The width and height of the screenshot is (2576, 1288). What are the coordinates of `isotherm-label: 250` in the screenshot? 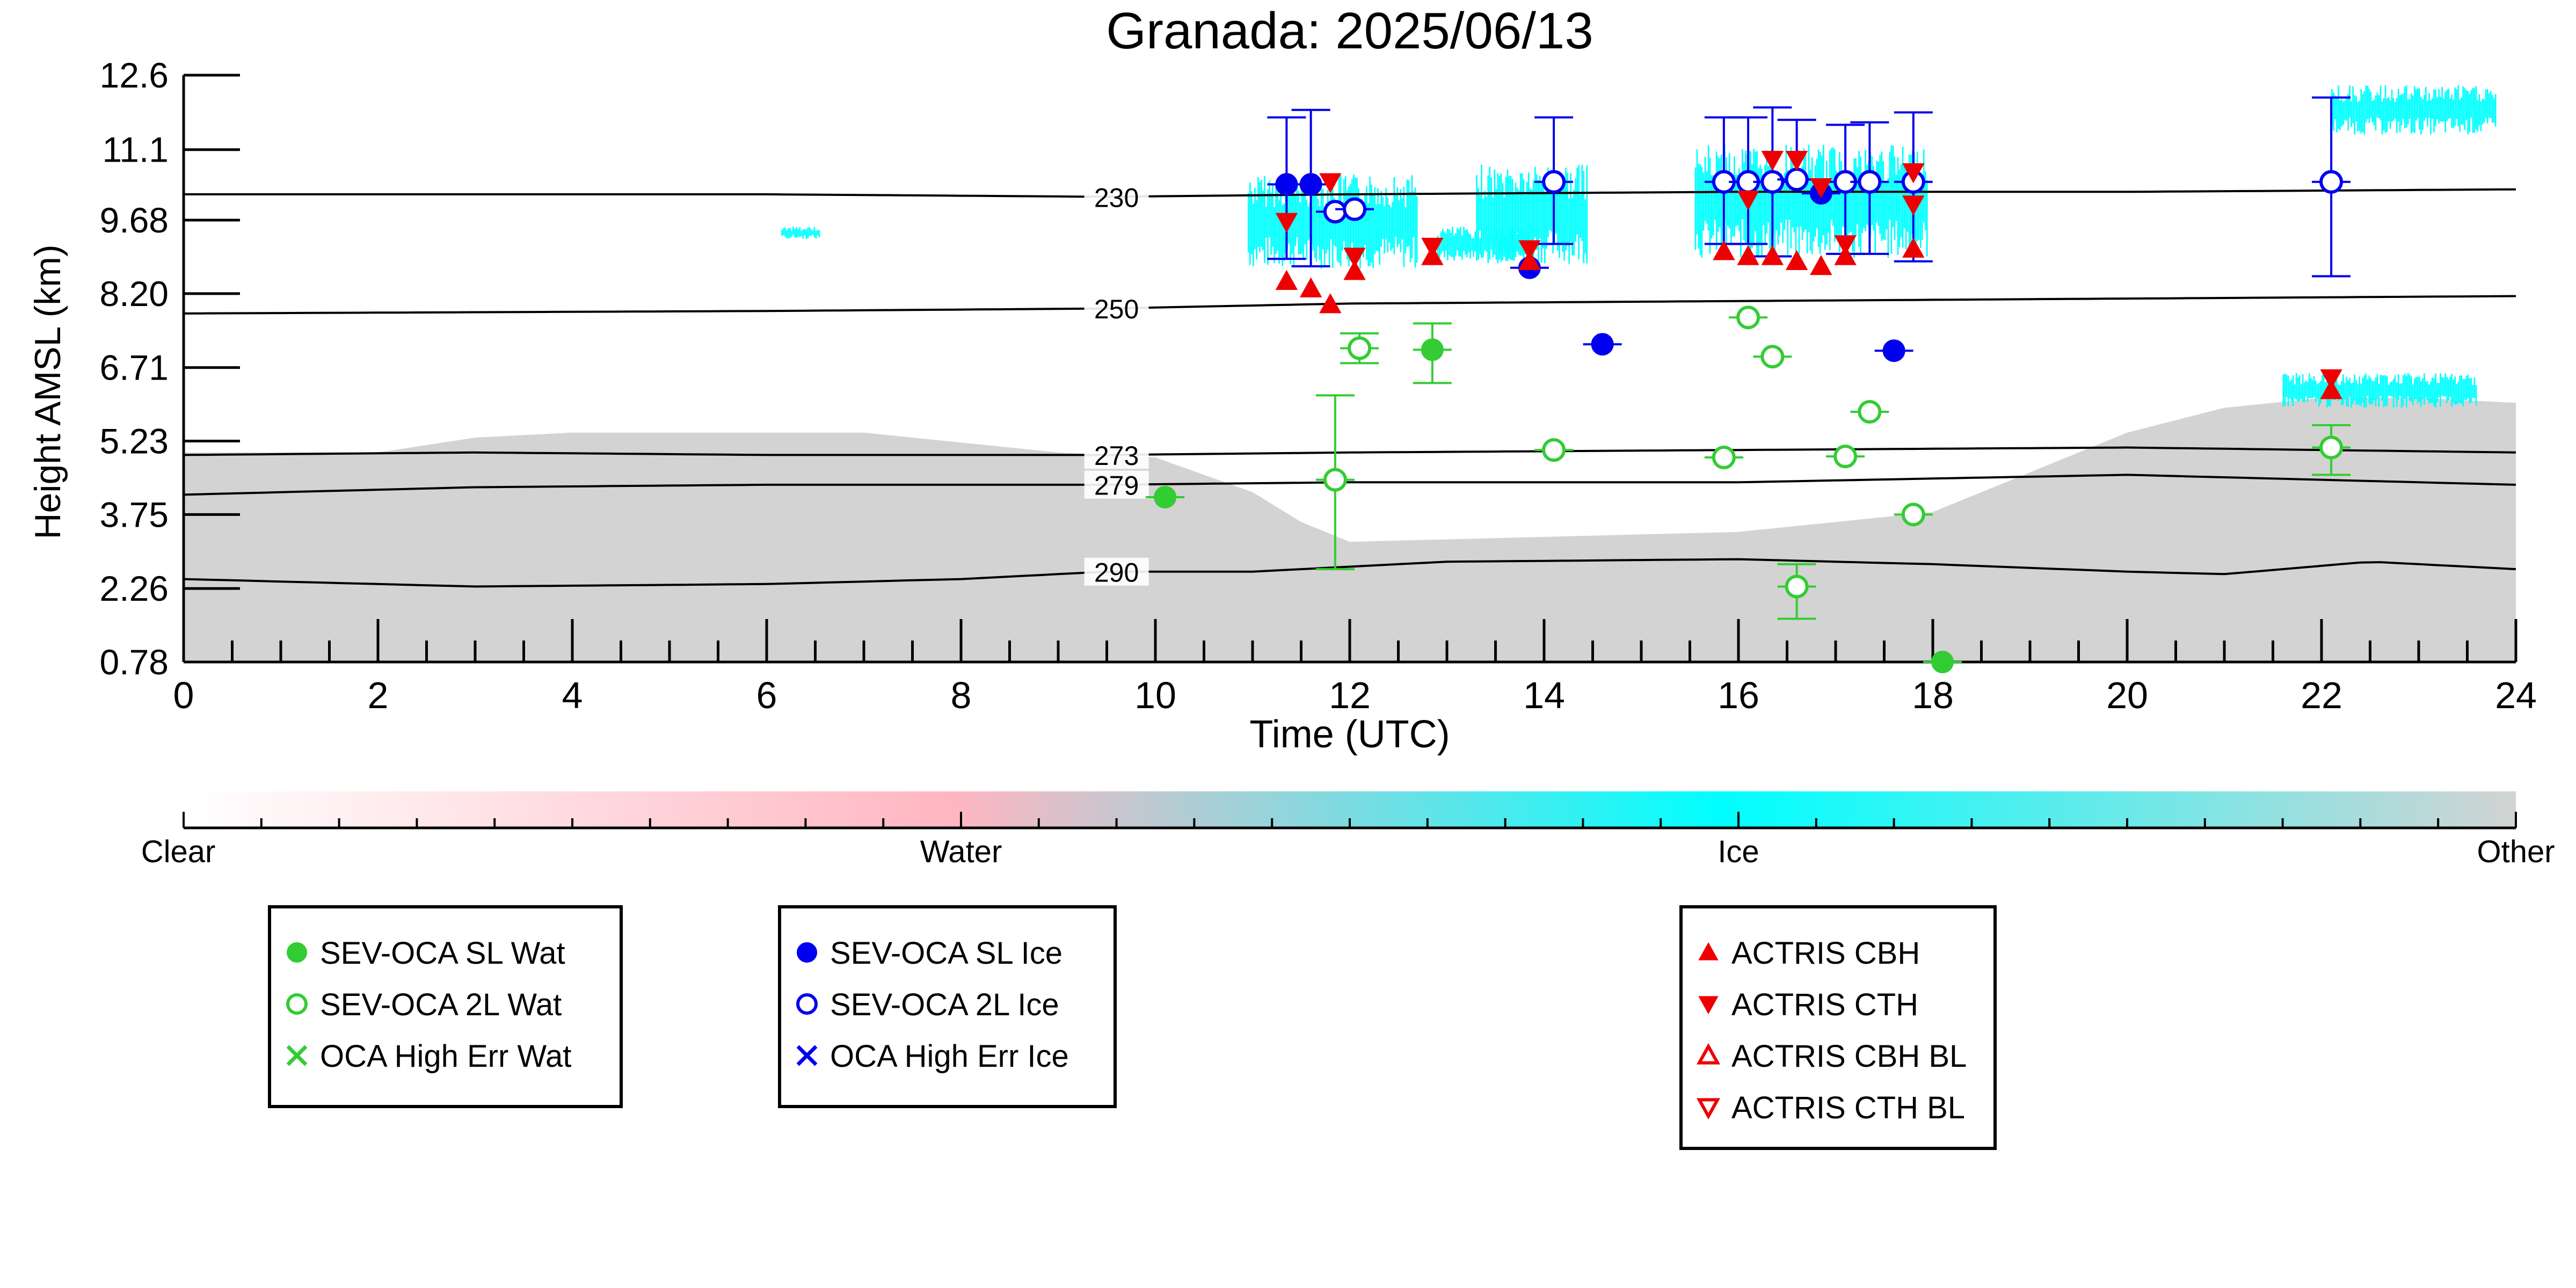 It's located at (1116, 309).